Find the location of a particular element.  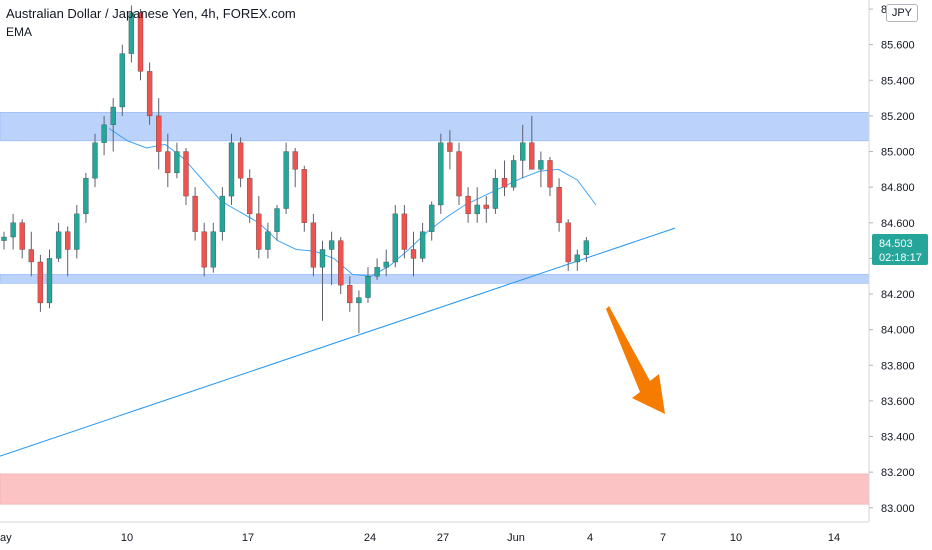

last-price-value: 84.503 is located at coordinates (896, 244).